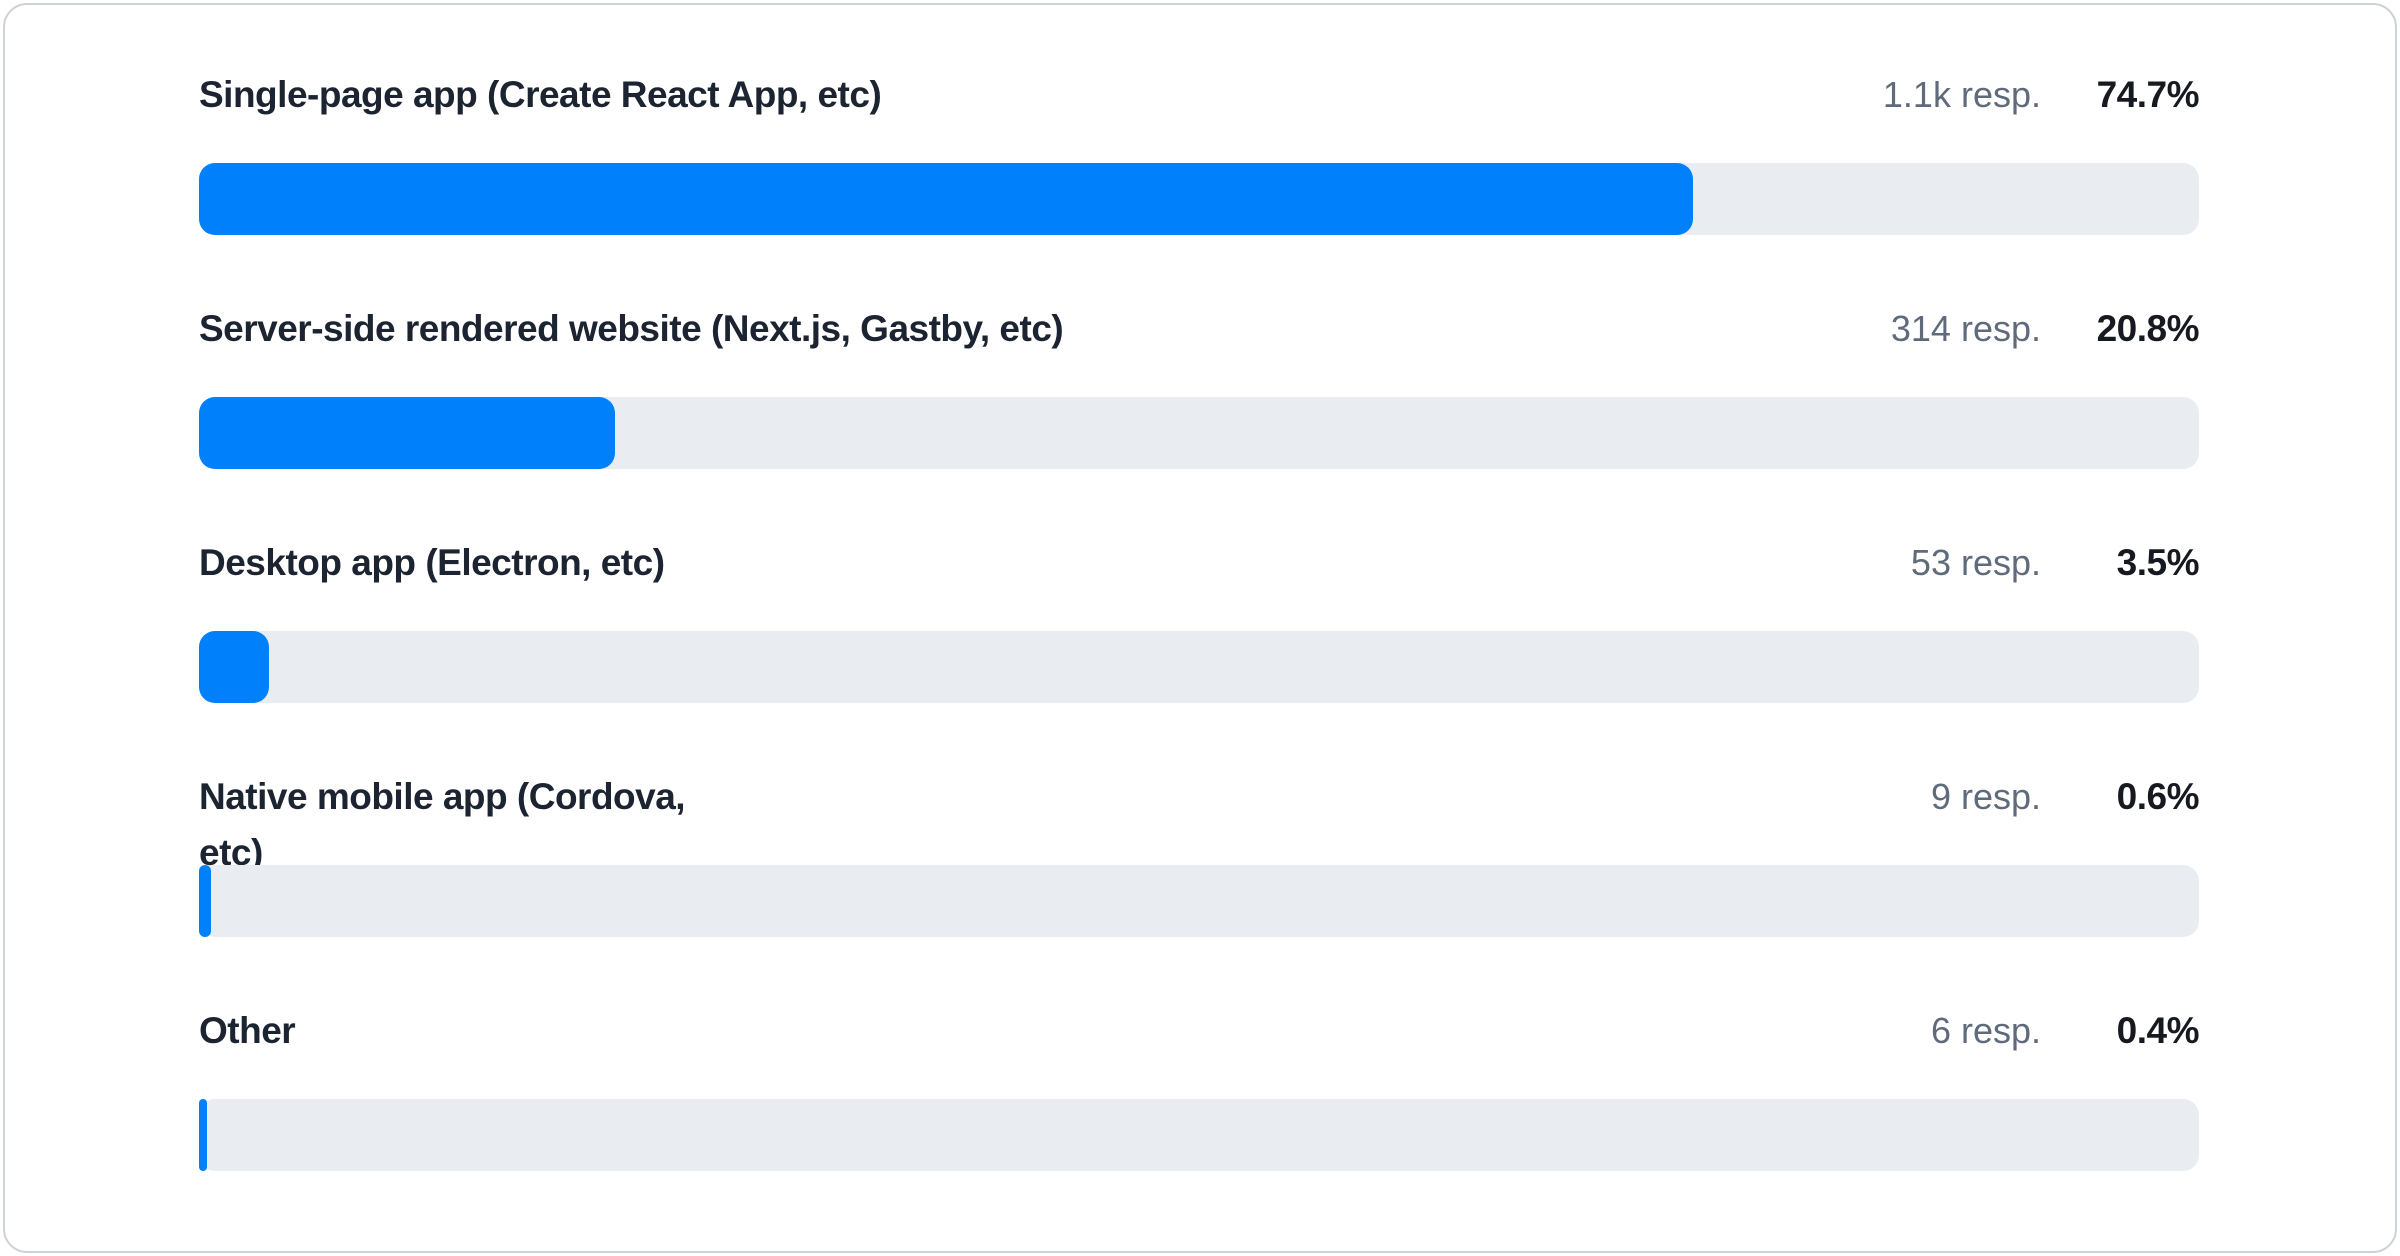 The height and width of the screenshot is (1256, 2400). Describe the element at coordinates (540, 94) in the screenshot. I see `answer-label: Single-page app (Create React App, etc)` at that location.